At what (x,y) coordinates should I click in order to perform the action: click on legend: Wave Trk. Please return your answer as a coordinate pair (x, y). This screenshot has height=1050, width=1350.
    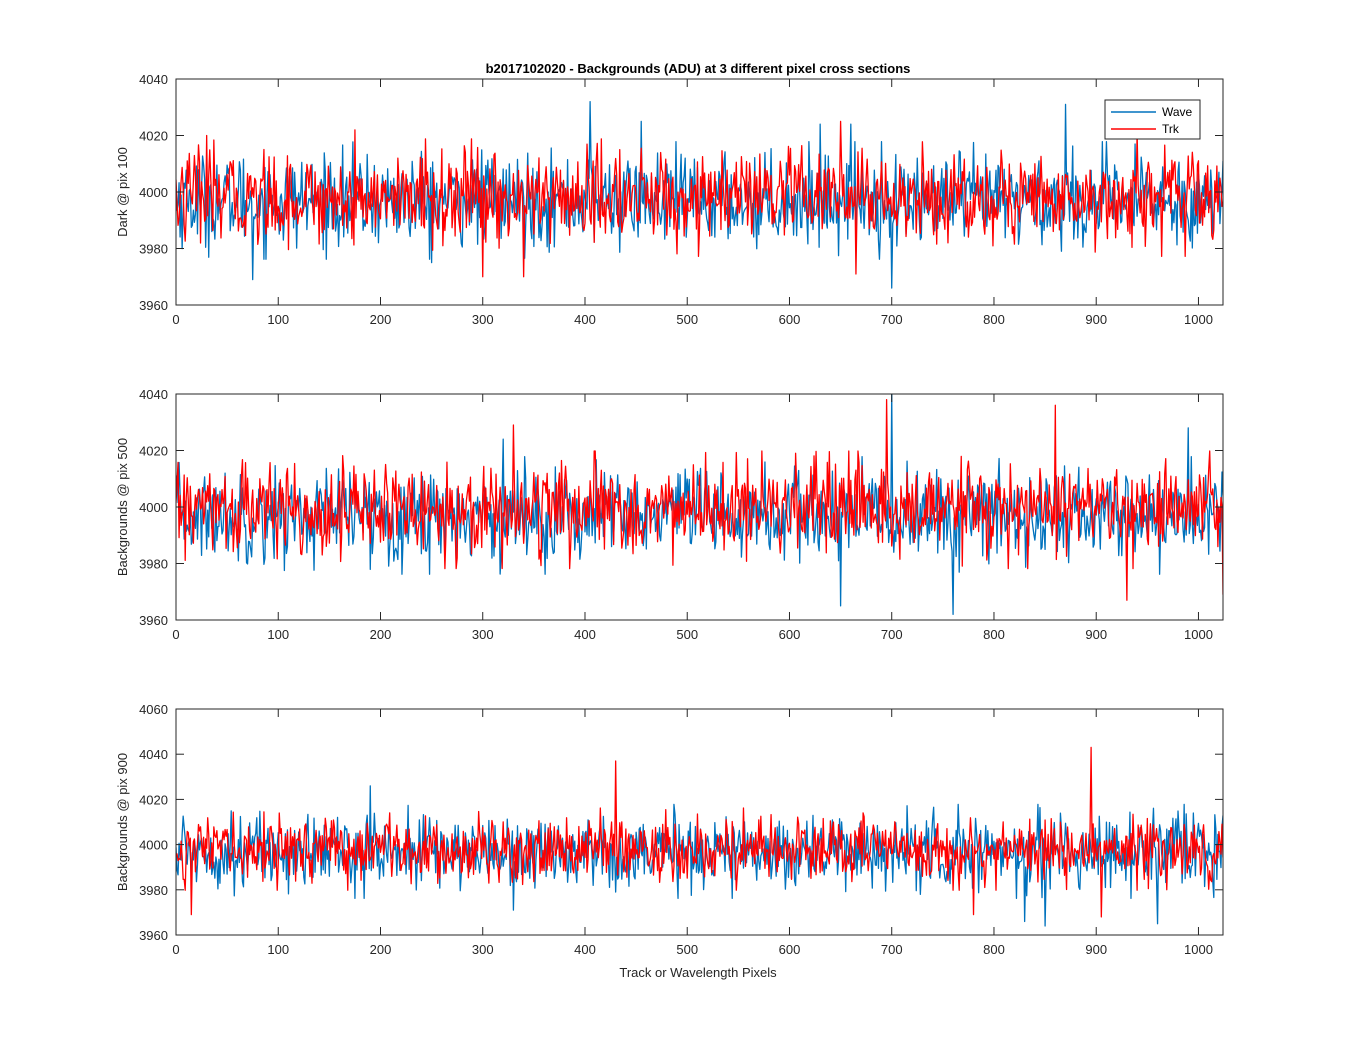
    Looking at the image, I should click on (1152, 119).